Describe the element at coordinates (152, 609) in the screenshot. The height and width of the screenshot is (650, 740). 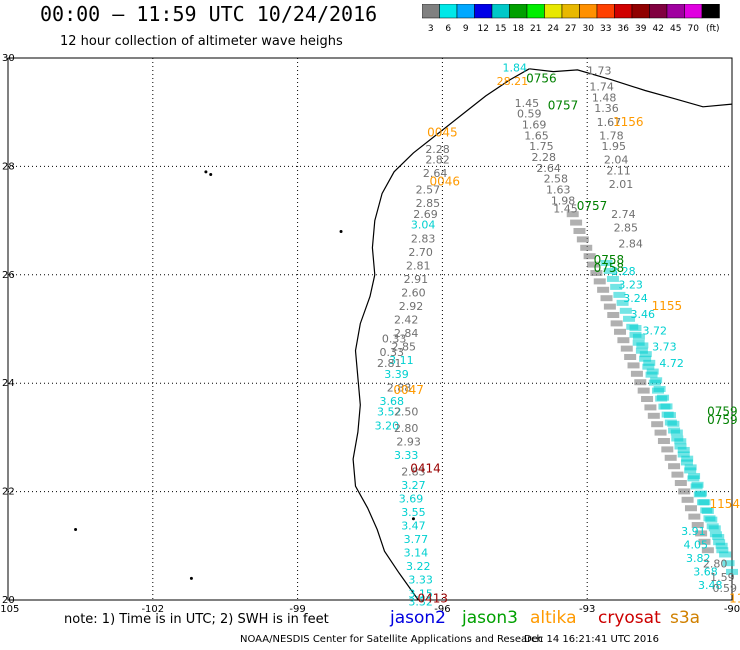
I see `lon-tick-label: -102` at that location.